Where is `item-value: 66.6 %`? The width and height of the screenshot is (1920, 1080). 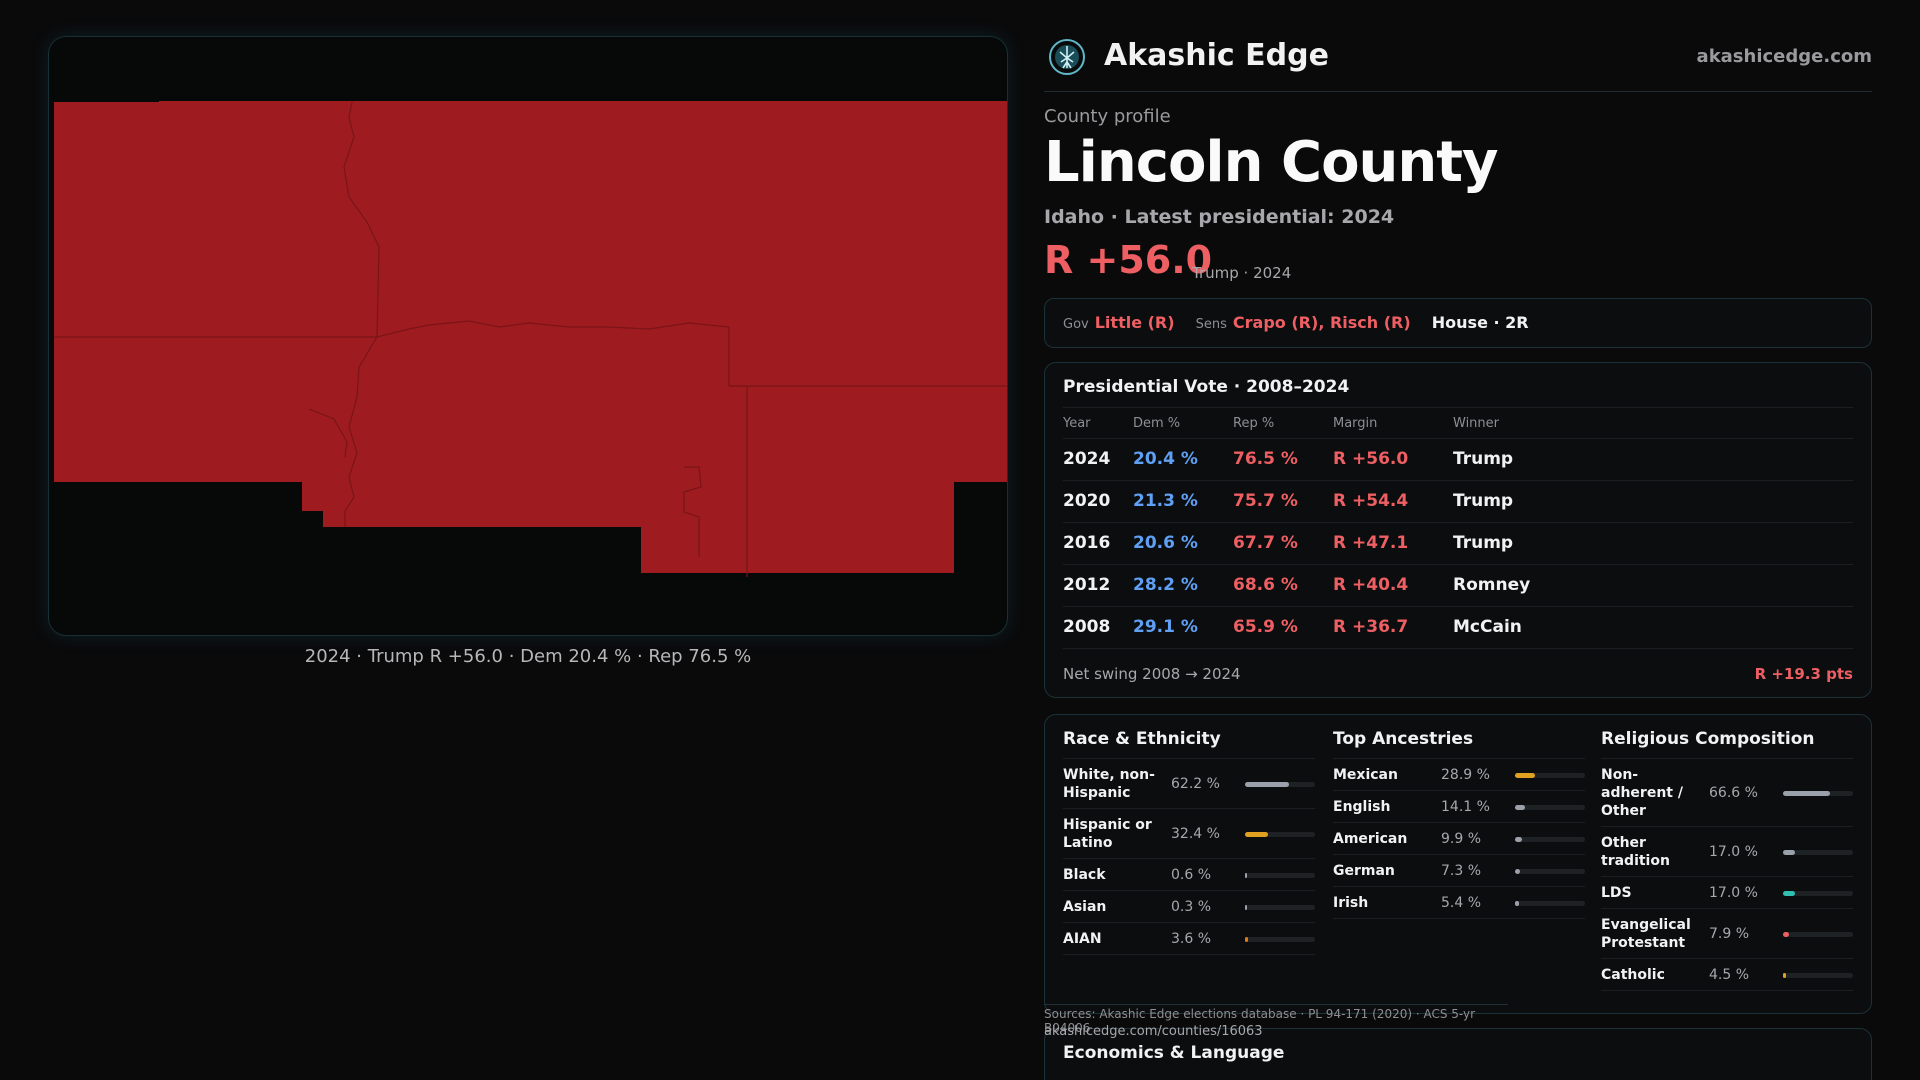
item-value: 66.6 % is located at coordinates (1733, 793).